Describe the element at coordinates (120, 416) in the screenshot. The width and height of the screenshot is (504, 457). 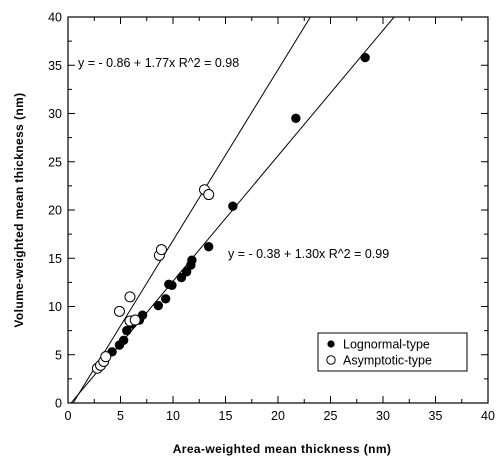
I see `x-tick-label: 5` at that location.